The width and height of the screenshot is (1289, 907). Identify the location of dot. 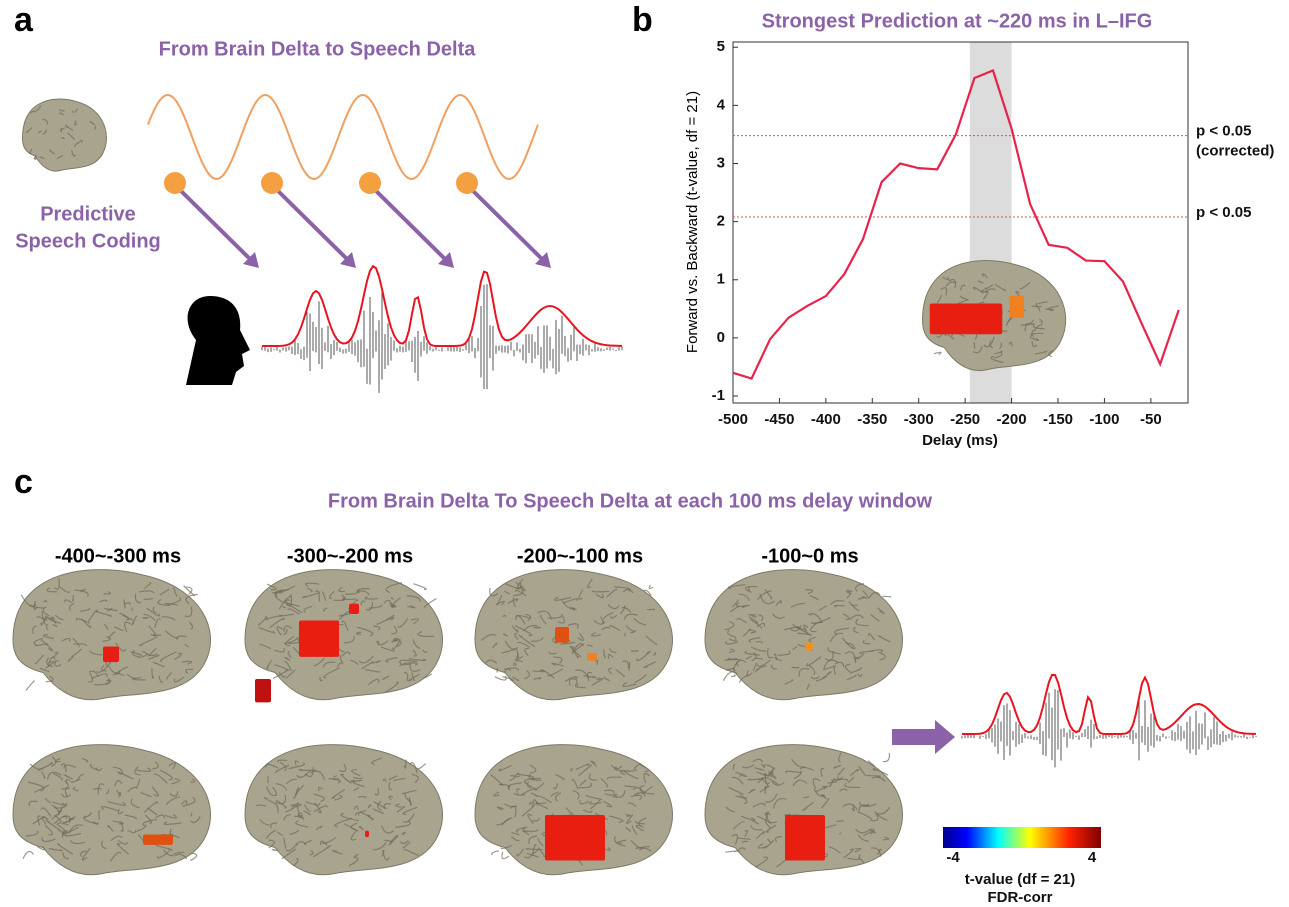
(467, 183).